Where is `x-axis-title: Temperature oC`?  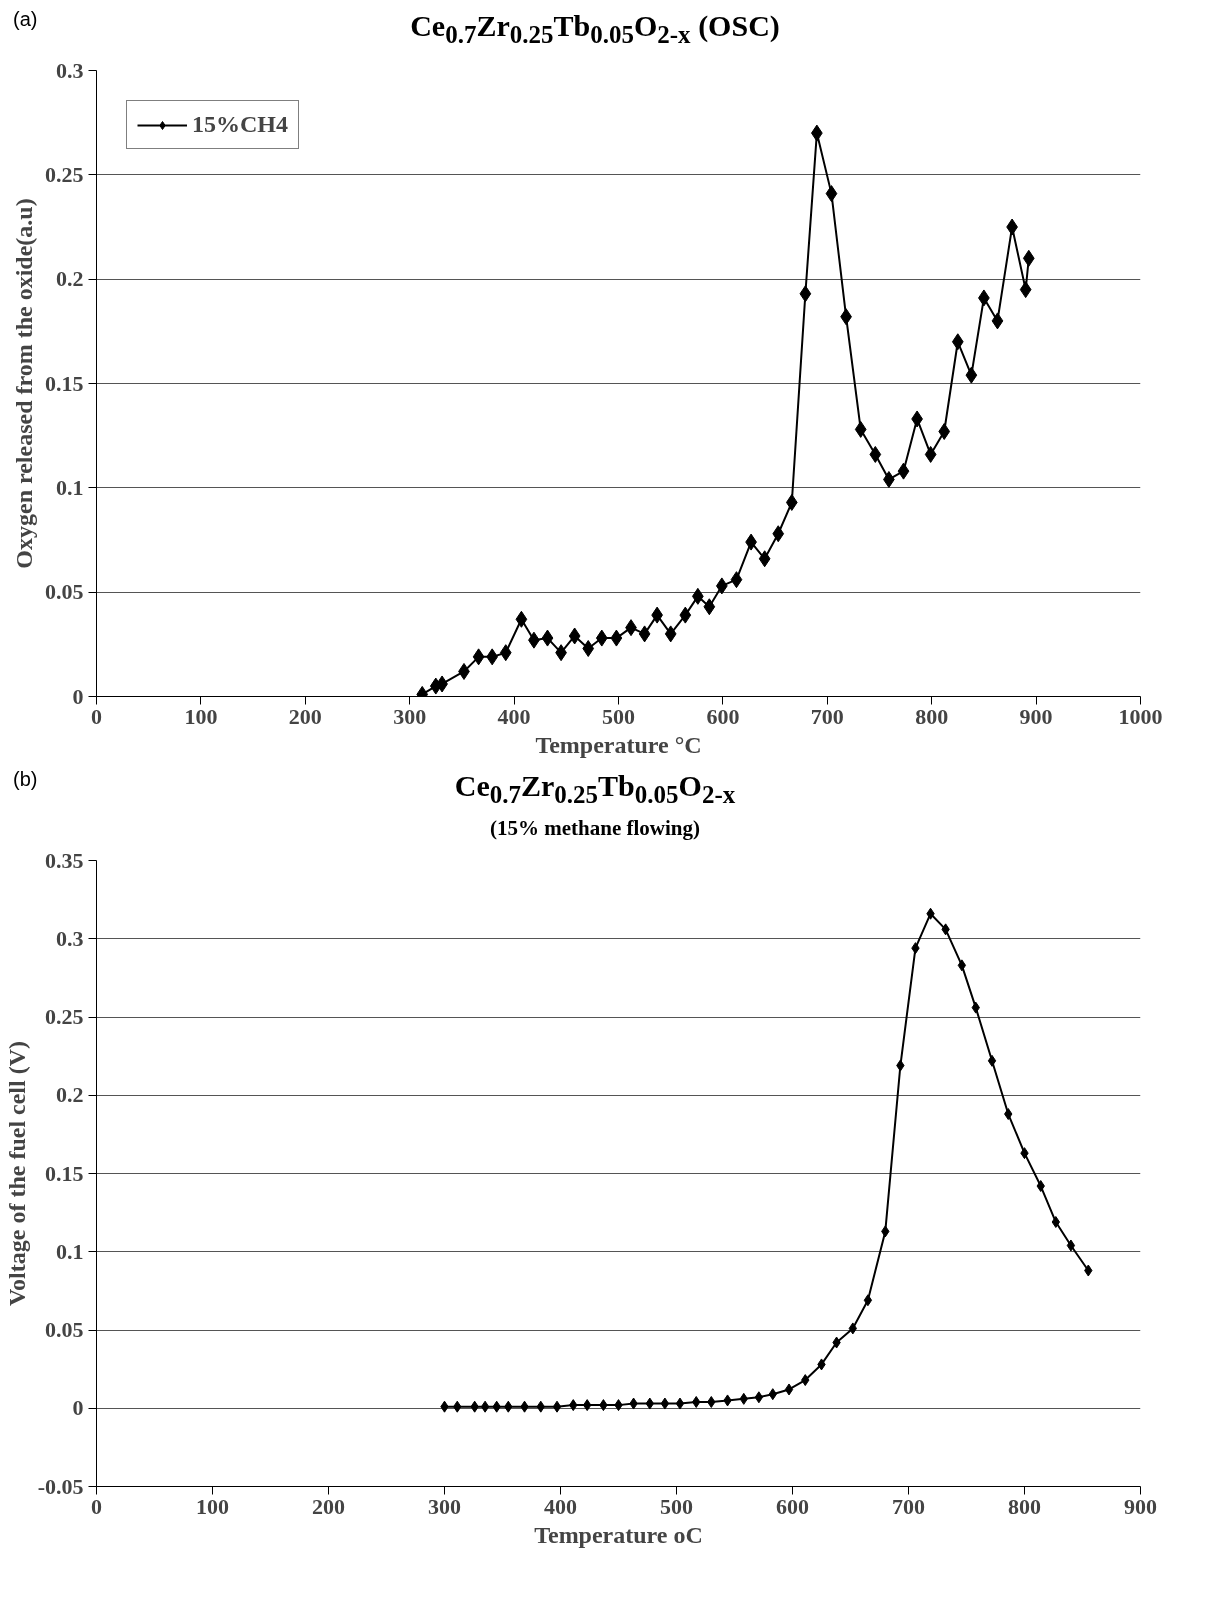 x-axis-title: Temperature oC is located at coordinates (618, 1534).